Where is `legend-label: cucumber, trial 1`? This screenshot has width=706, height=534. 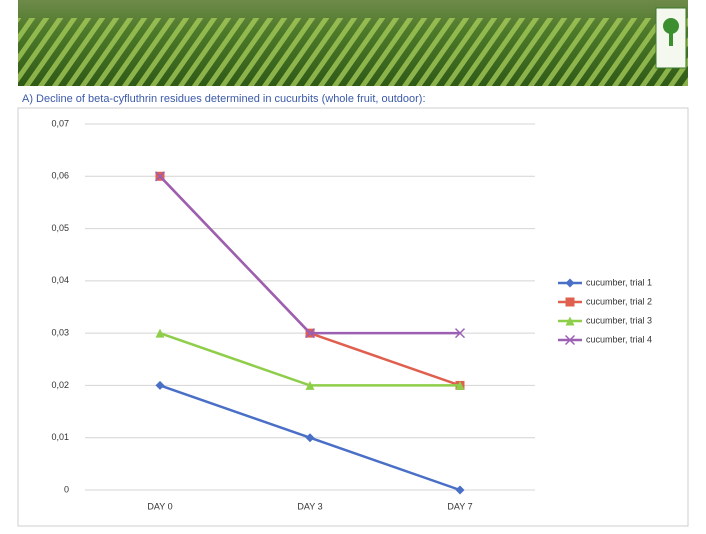
legend-label: cucumber, trial 1 is located at coordinates (619, 282).